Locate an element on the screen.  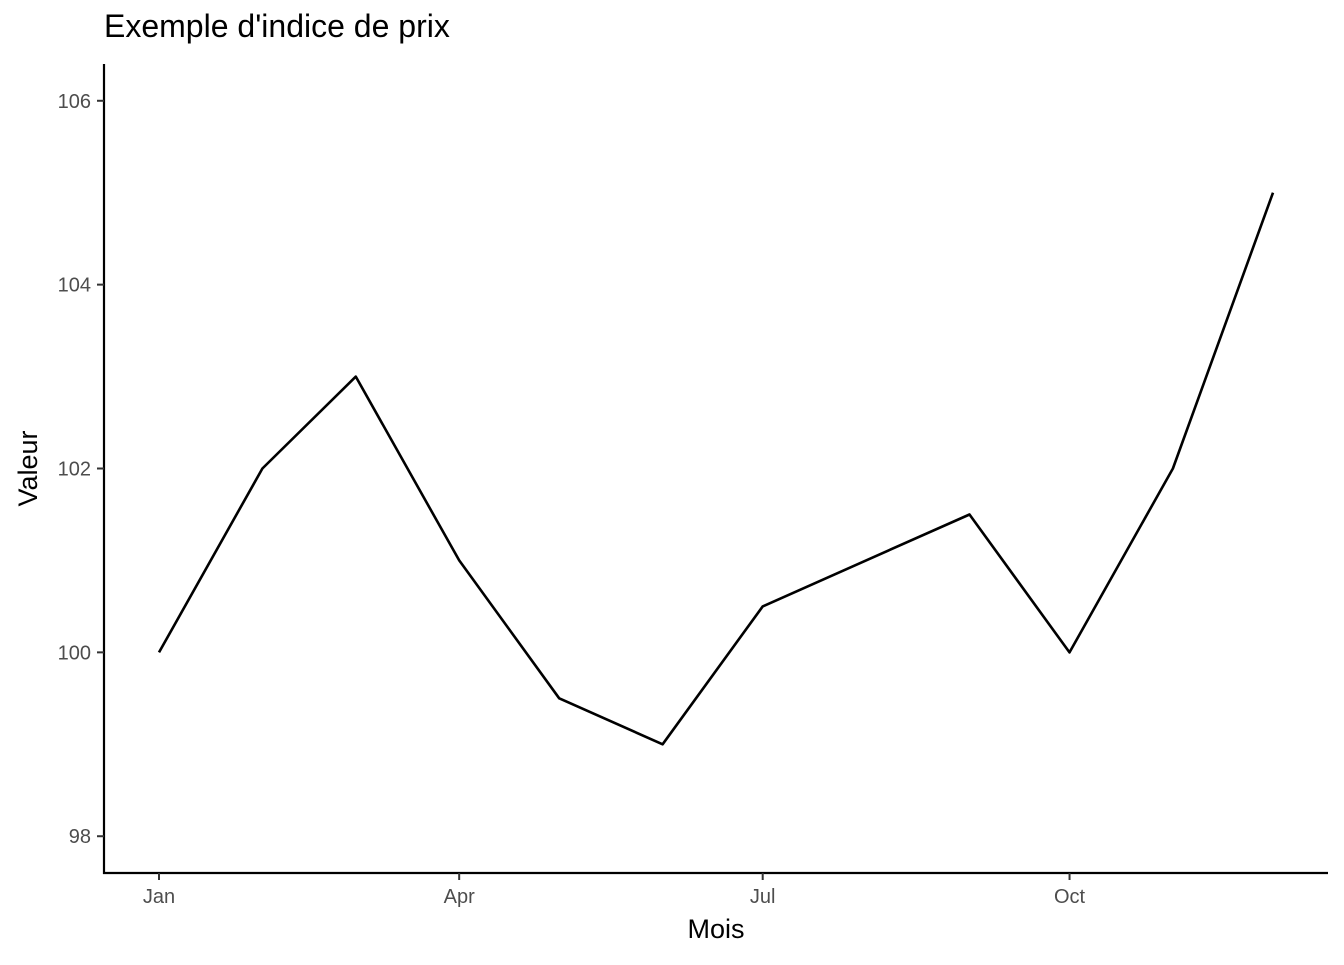
y-tick-label: 106 is located at coordinates (74, 102).